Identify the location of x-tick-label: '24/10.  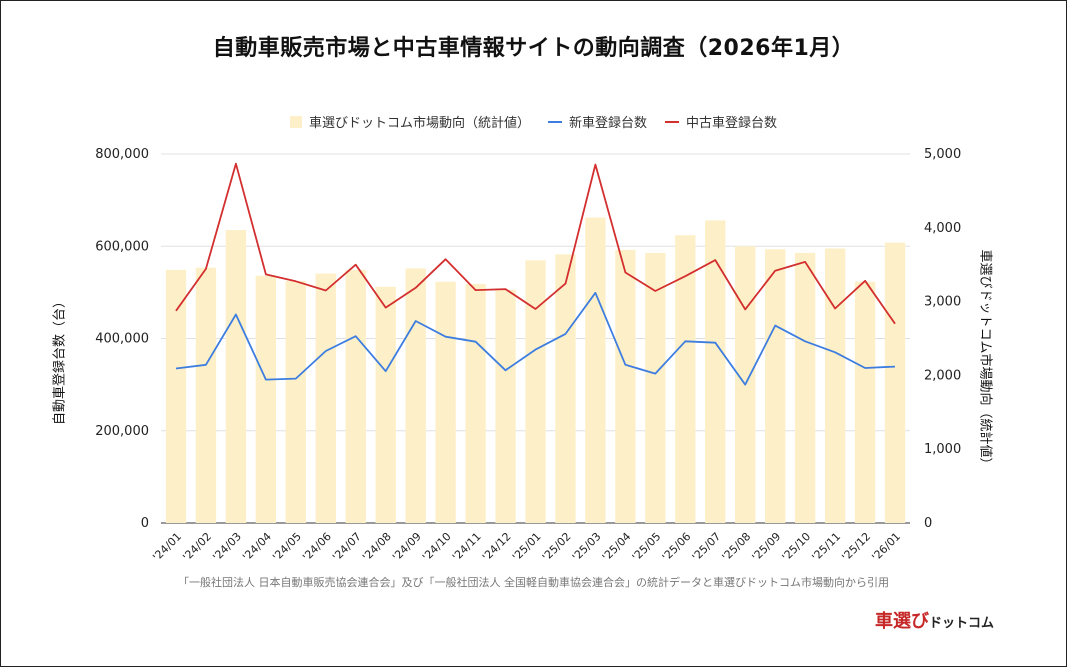
(437, 547).